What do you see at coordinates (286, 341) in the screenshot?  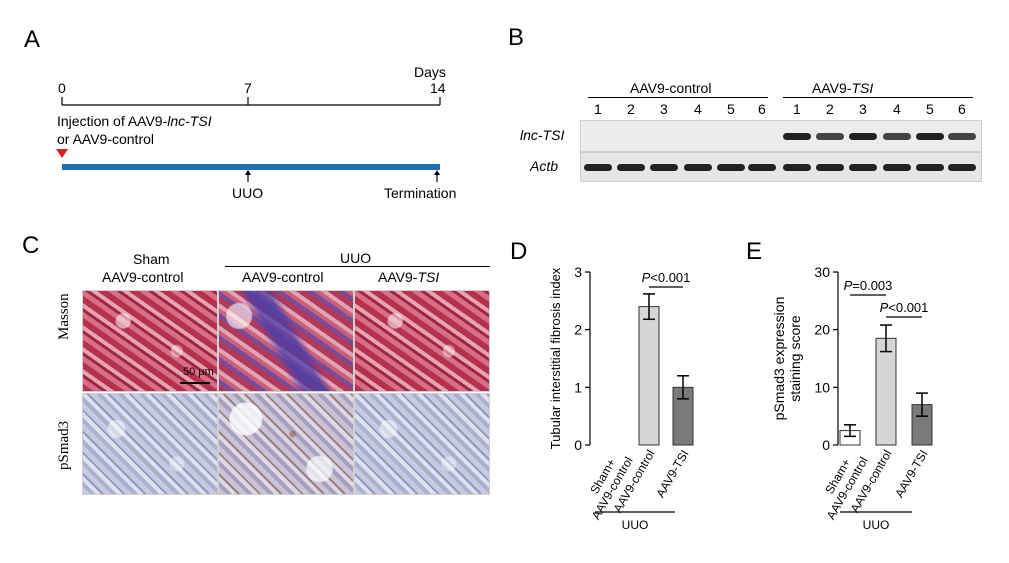 I see `image-masson-uuo-control` at bounding box center [286, 341].